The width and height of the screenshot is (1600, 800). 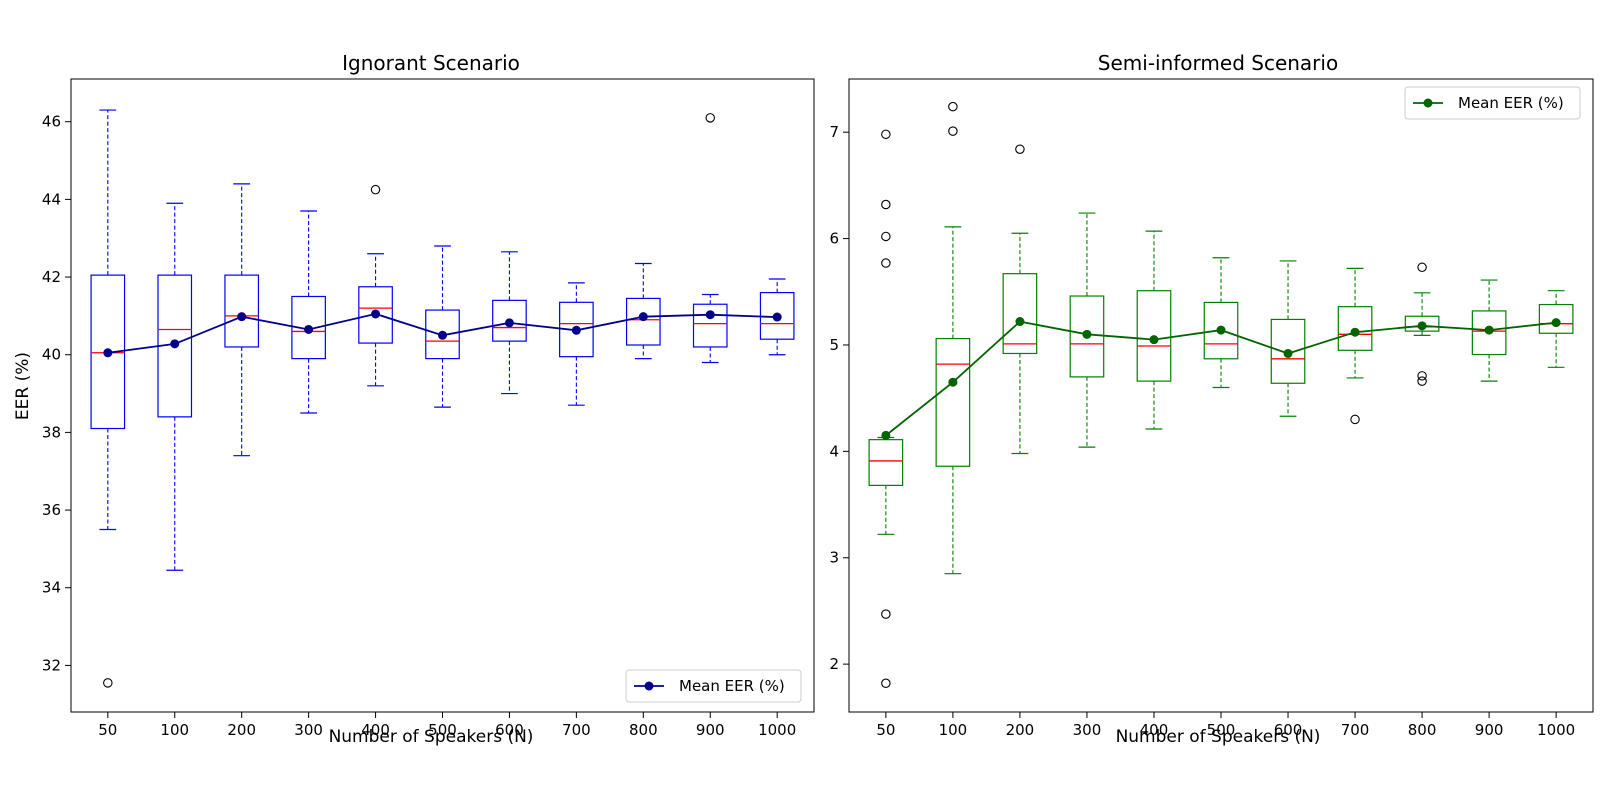 I want to click on y-tick-label: 44, so click(x=51, y=199).